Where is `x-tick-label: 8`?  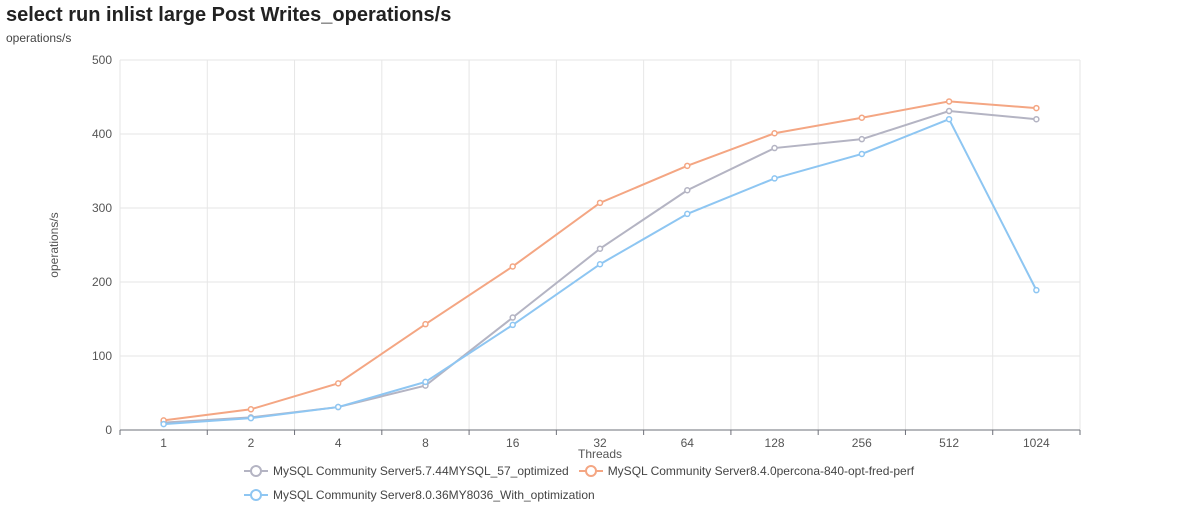
x-tick-label: 8 is located at coordinates (425, 443).